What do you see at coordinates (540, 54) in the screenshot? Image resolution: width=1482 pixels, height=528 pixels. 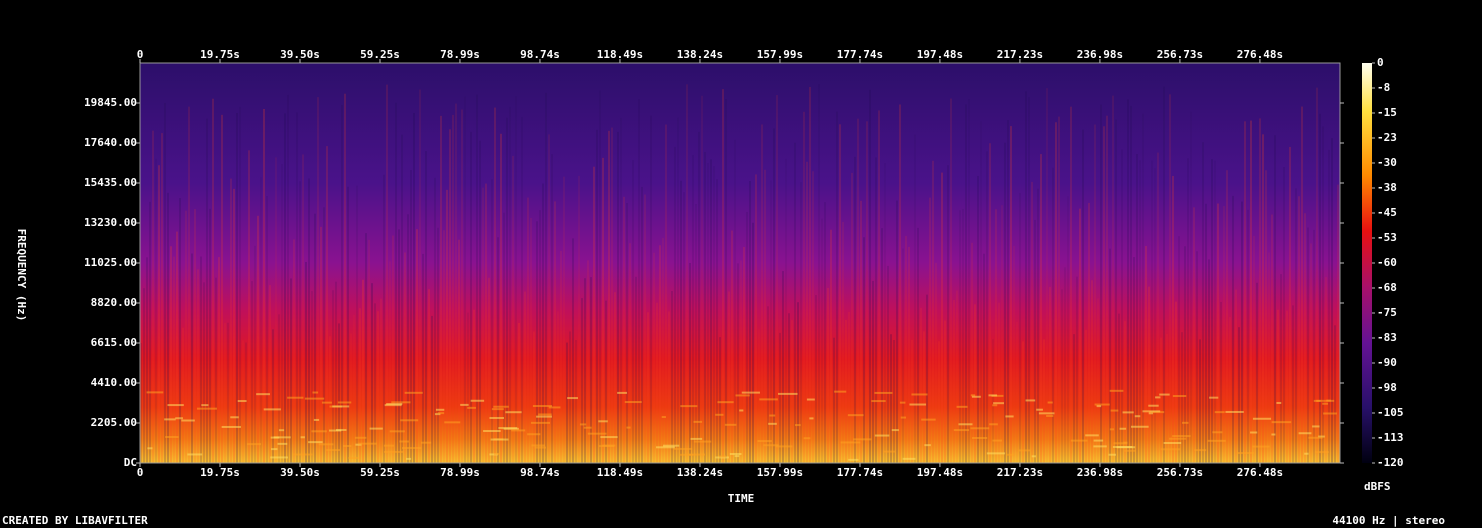 I see `x-tick-label-top: 98.74s` at bounding box center [540, 54].